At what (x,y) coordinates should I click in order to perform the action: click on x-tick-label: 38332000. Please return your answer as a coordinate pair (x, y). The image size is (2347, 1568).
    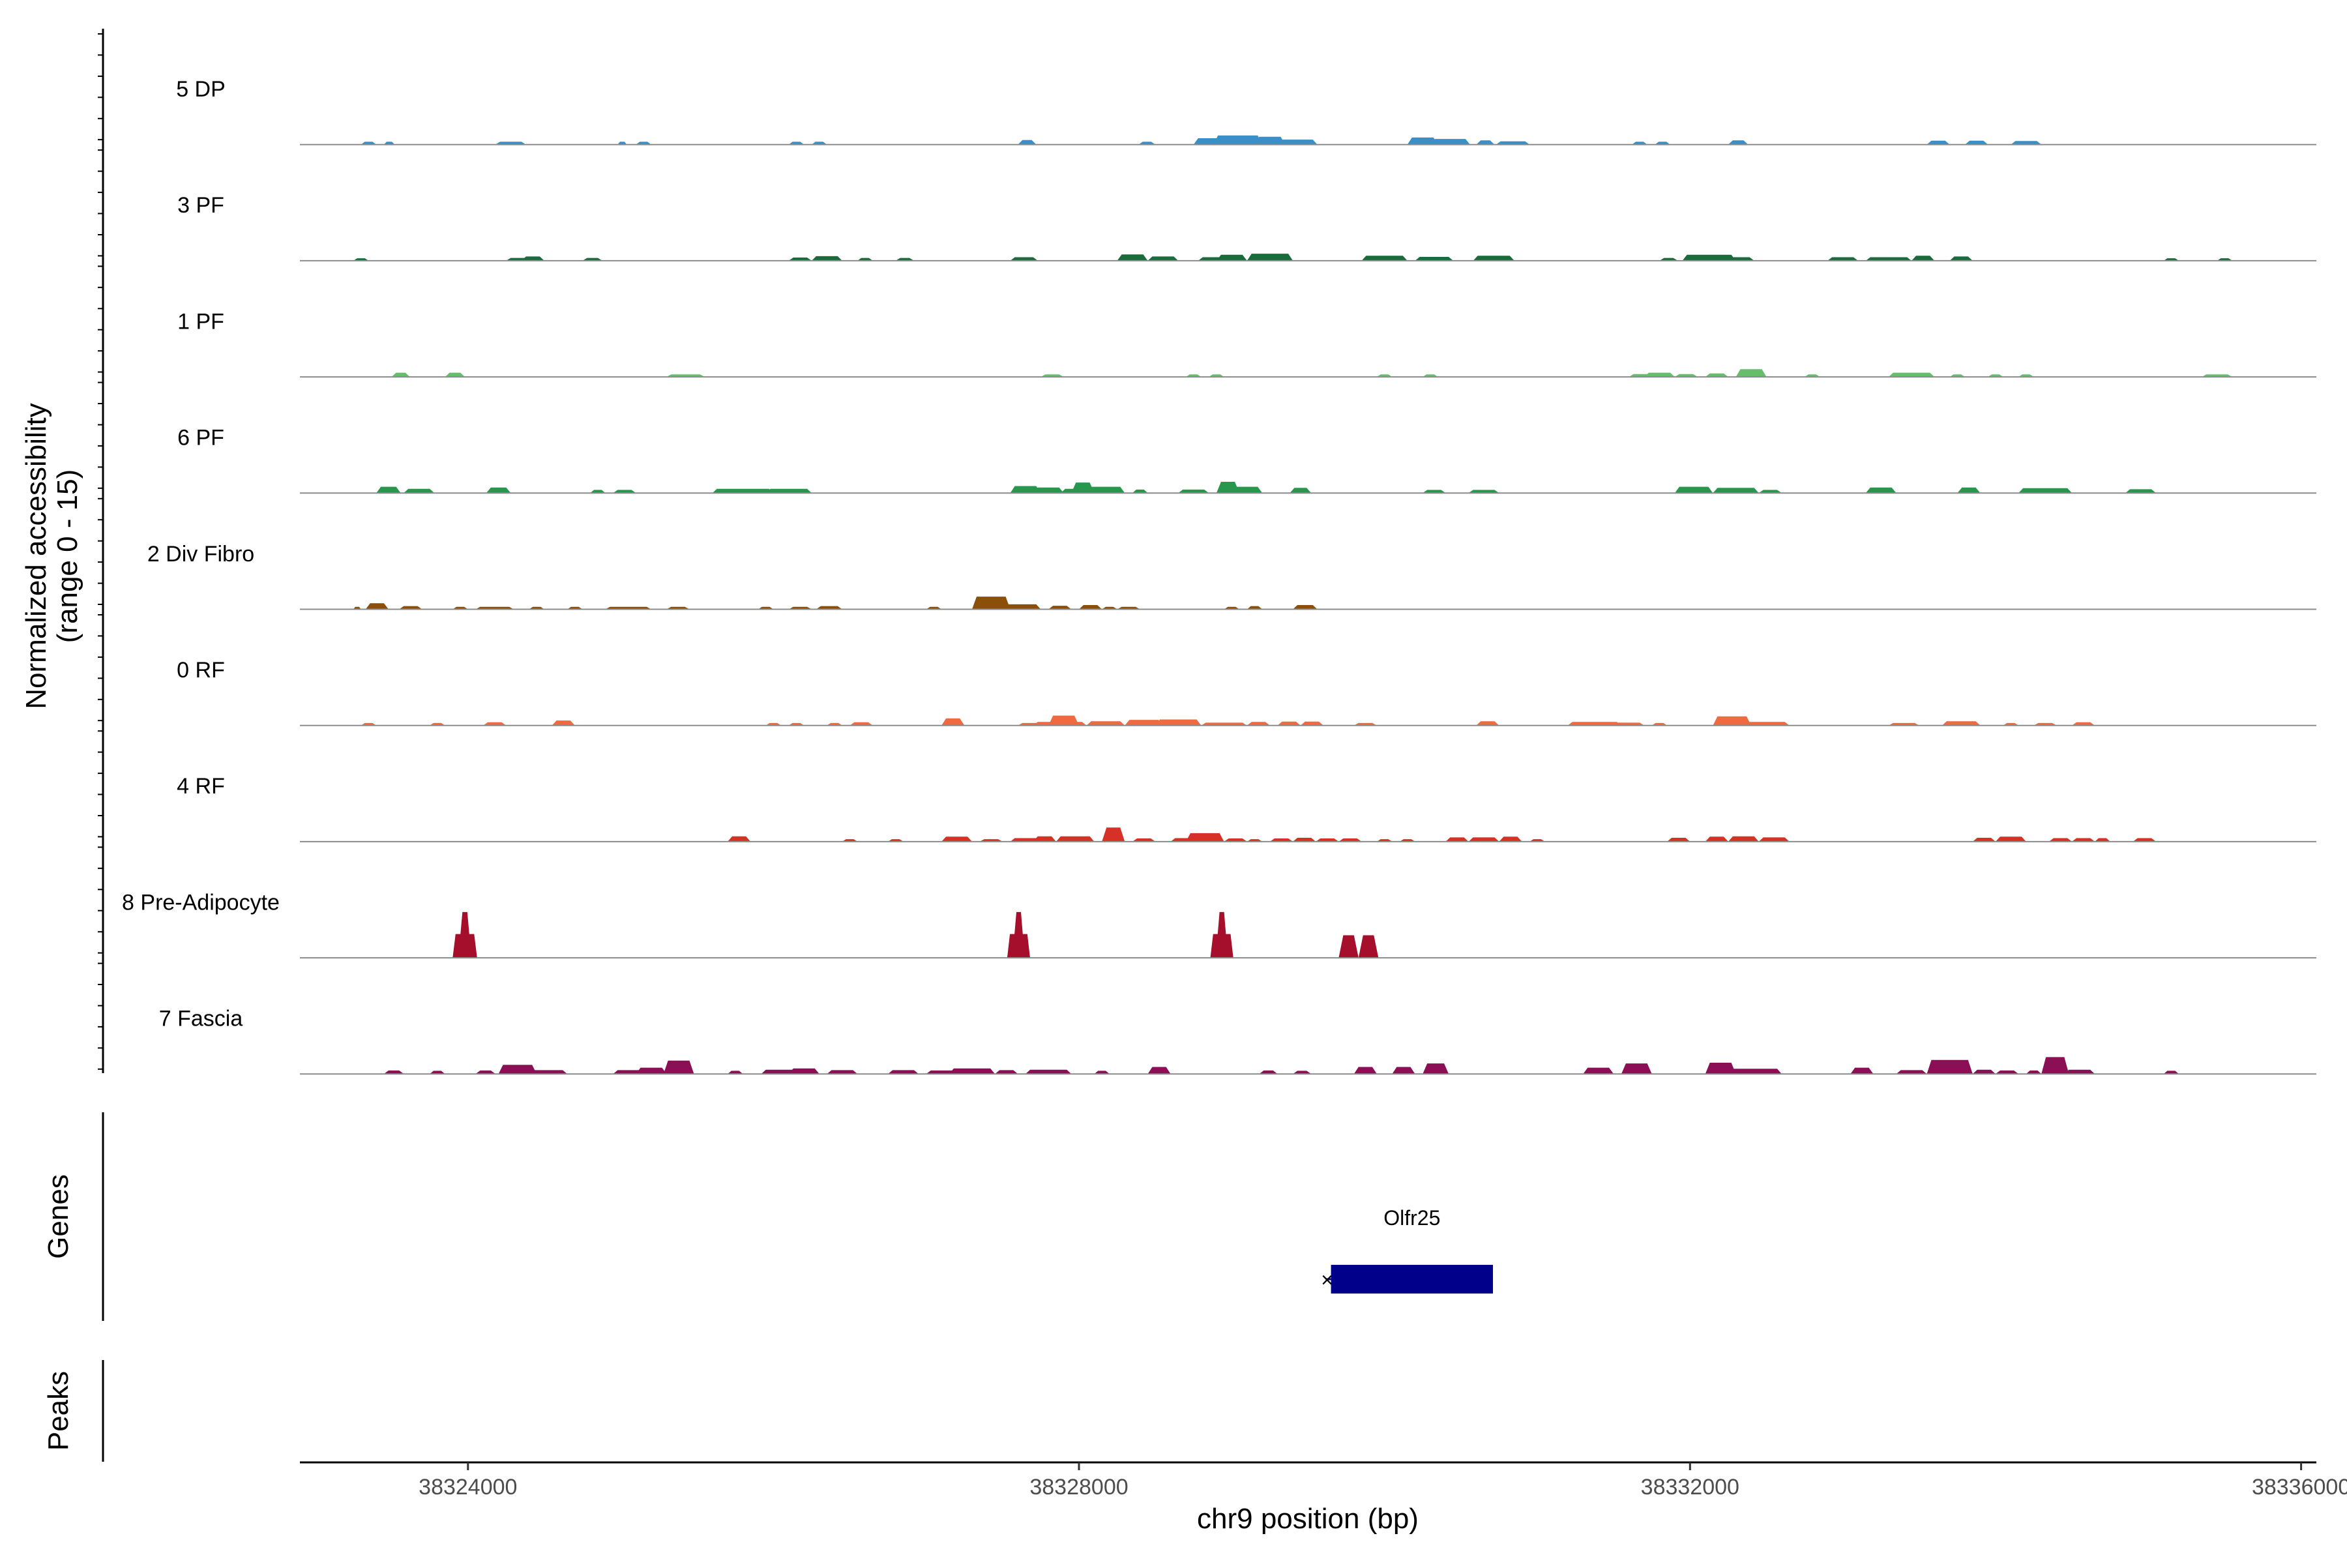
    Looking at the image, I should click on (1690, 1488).